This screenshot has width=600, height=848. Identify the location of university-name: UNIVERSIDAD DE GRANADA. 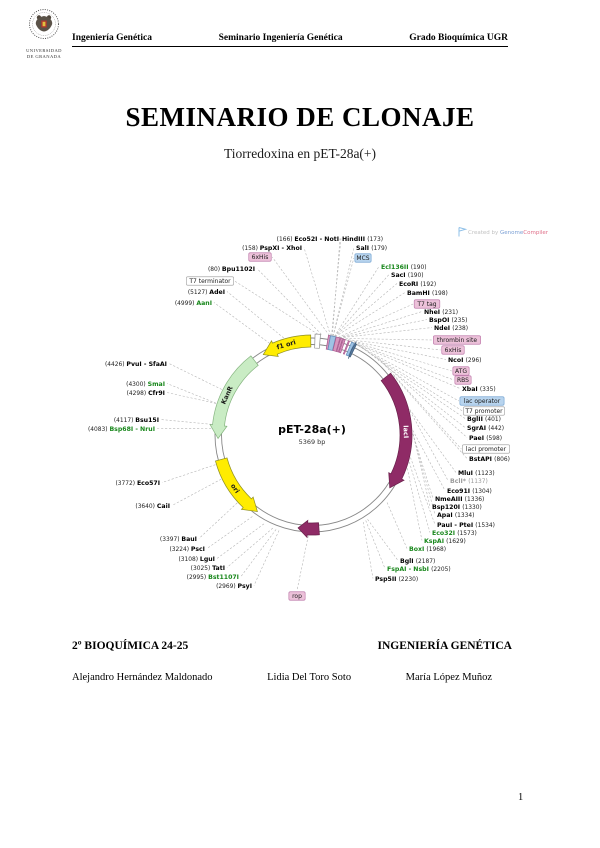
(44, 53).